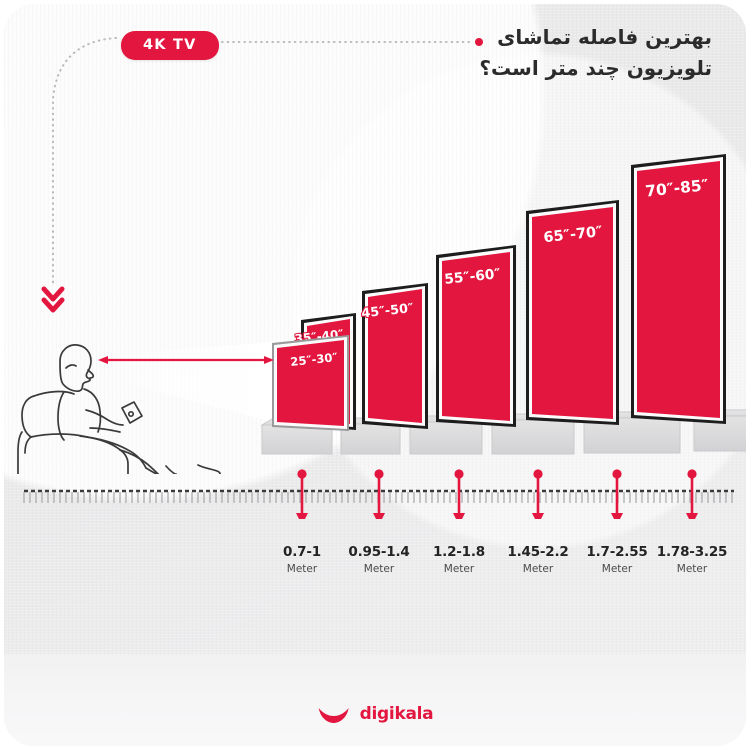 The height and width of the screenshot is (750, 750). Describe the element at coordinates (497, 494) in the screenshot. I see `distance-markers` at that location.